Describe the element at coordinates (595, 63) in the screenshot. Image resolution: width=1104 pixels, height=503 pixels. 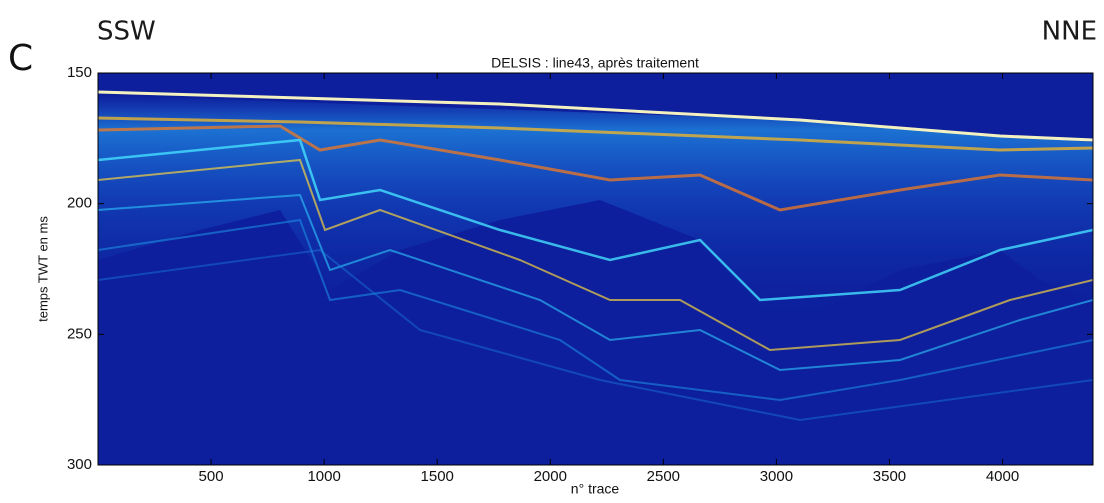
I see `chart-title: DELSIS : line43, après traitement` at that location.